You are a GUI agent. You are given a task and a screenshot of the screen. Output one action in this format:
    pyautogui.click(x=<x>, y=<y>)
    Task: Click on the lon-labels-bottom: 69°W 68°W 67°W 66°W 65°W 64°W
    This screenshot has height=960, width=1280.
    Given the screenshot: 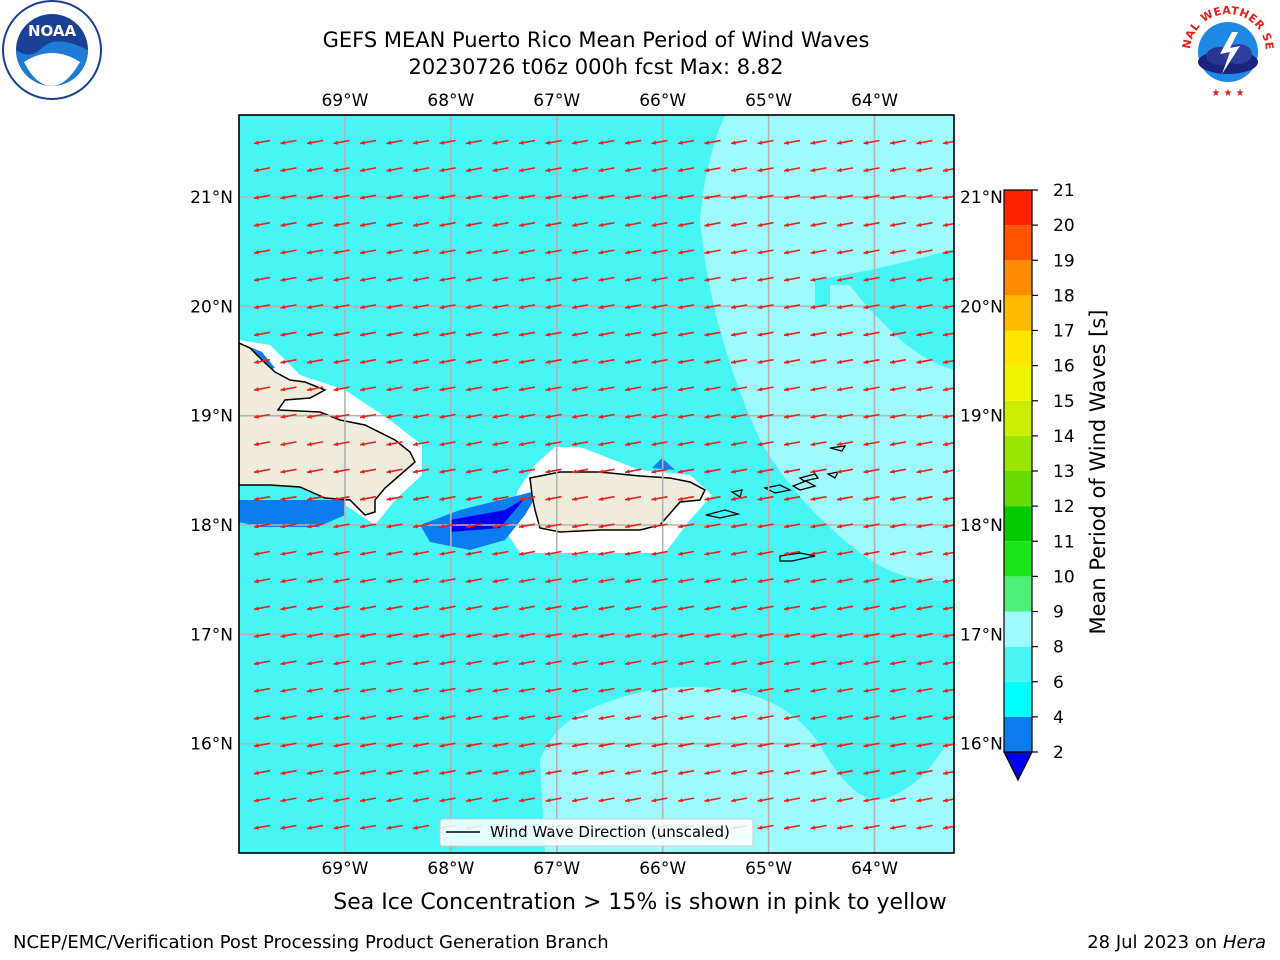 What is the action you would take?
    pyautogui.click(x=609, y=869)
    